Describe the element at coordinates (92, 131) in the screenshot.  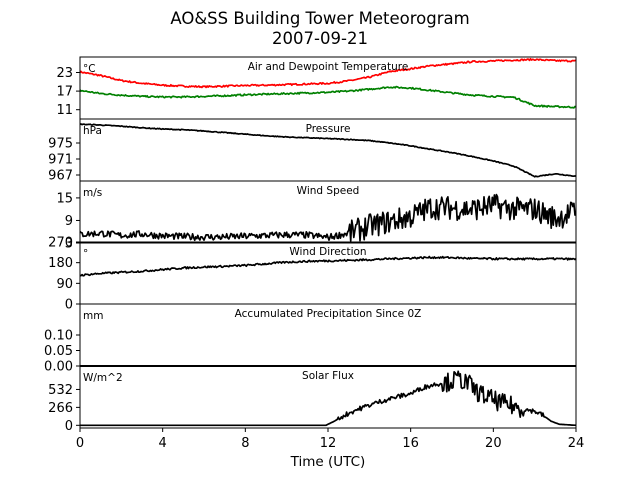
I see `unit-label: hPa` at that location.